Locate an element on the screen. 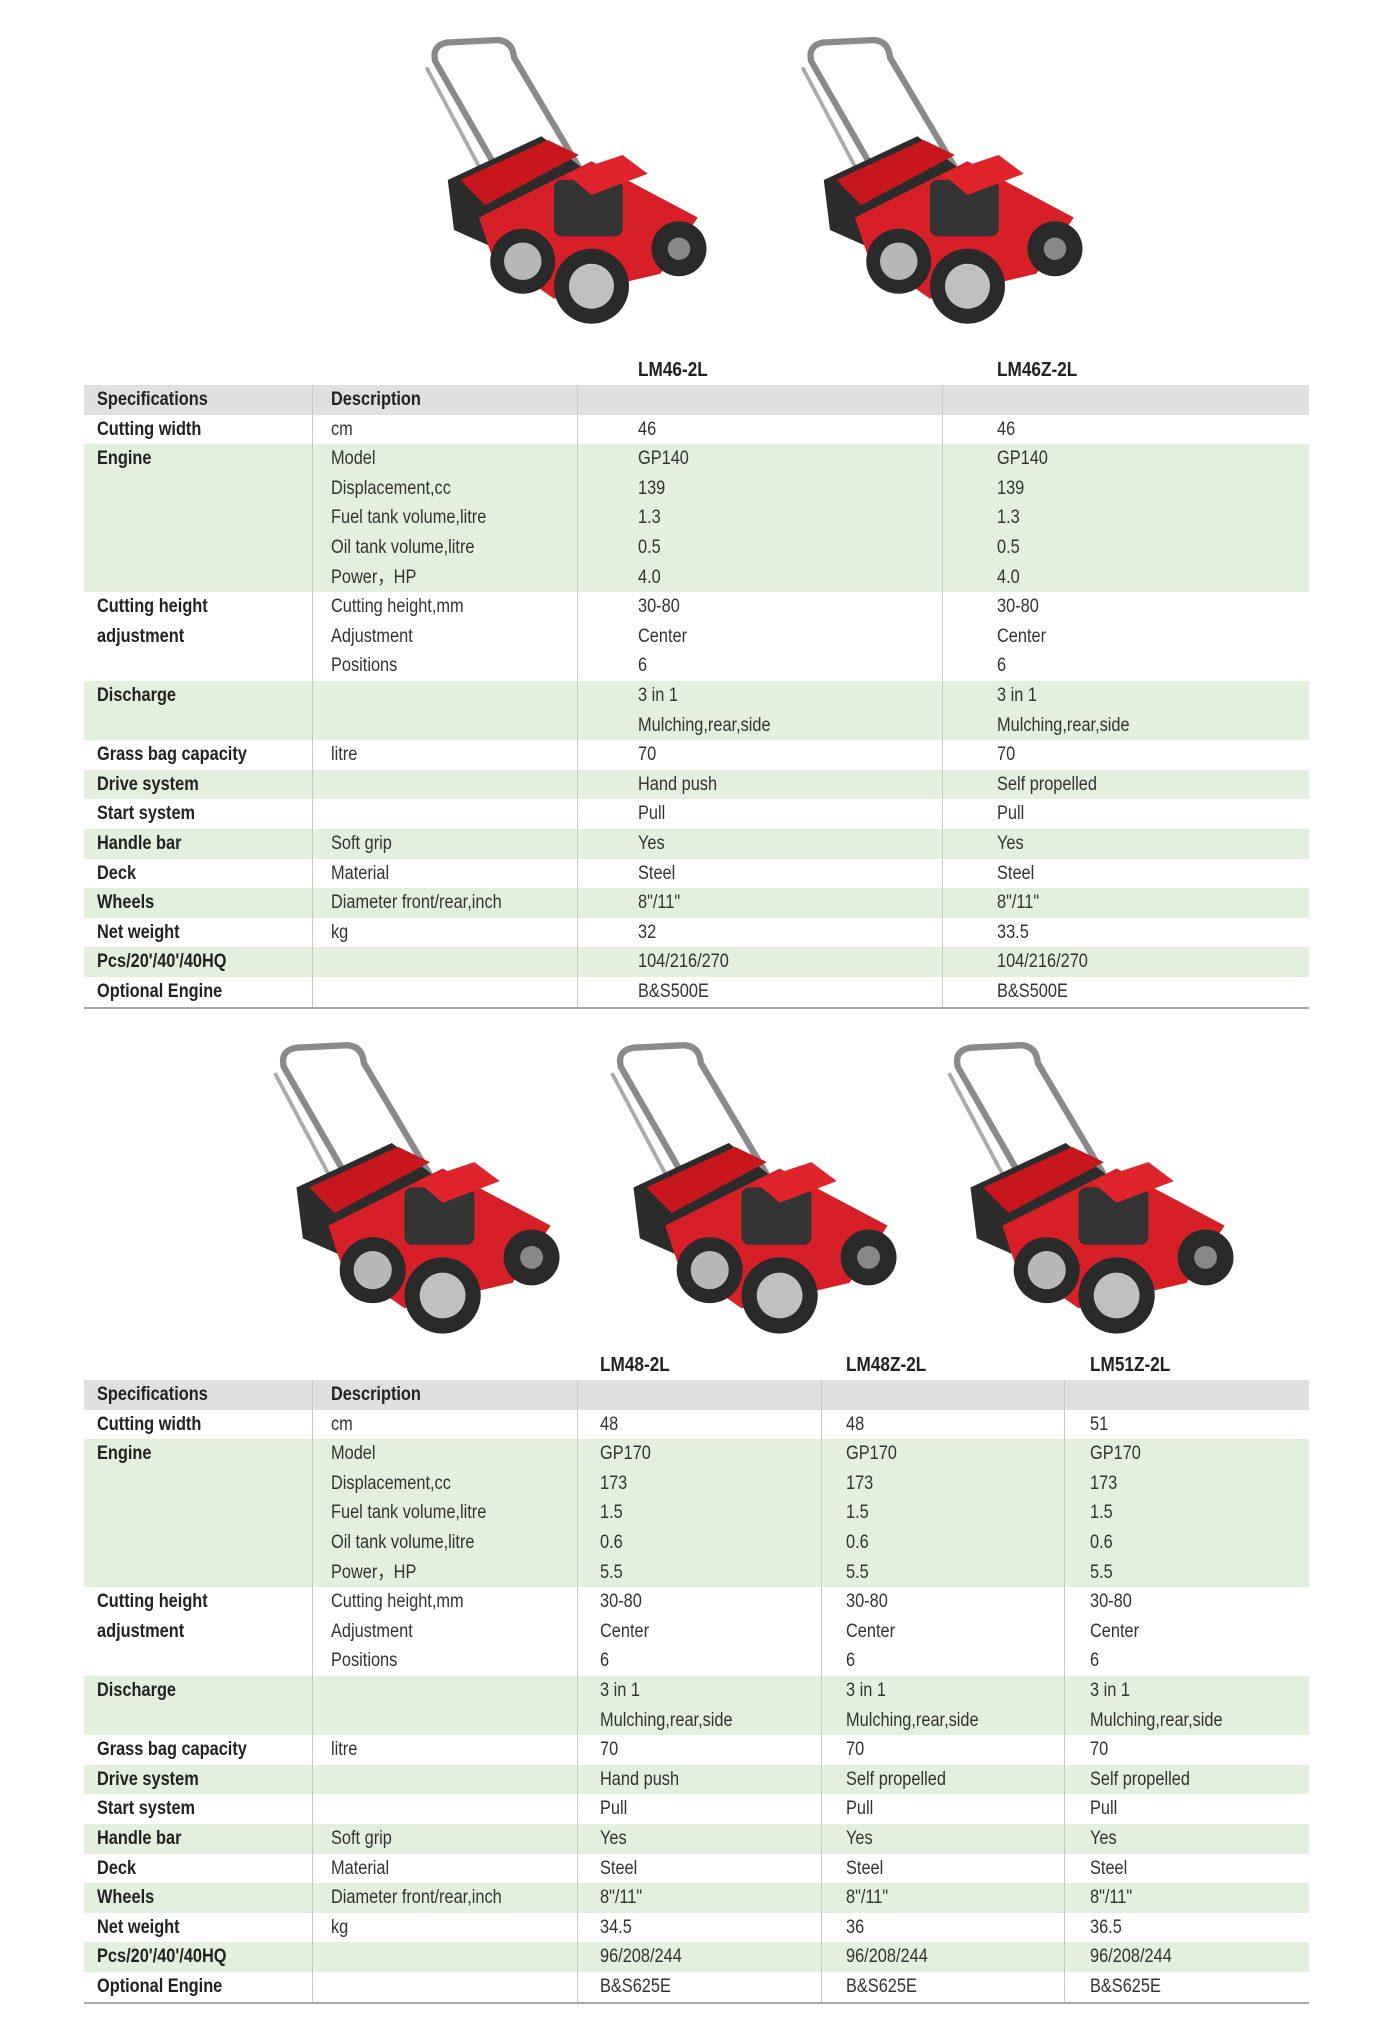  spec-value: 8"/11" is located at coordinates (659, 903).